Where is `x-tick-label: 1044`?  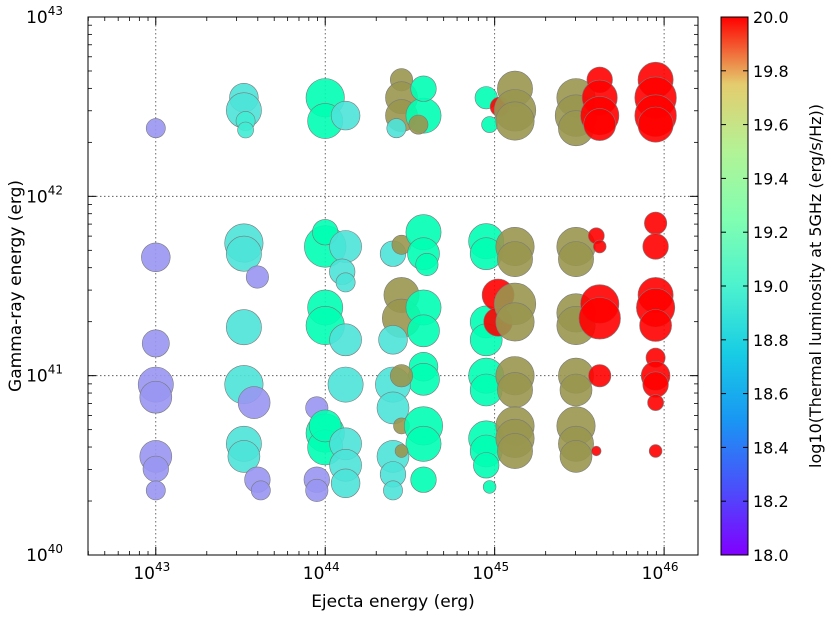 x-tick-label: 1044 is located at coordinates (321, 572).